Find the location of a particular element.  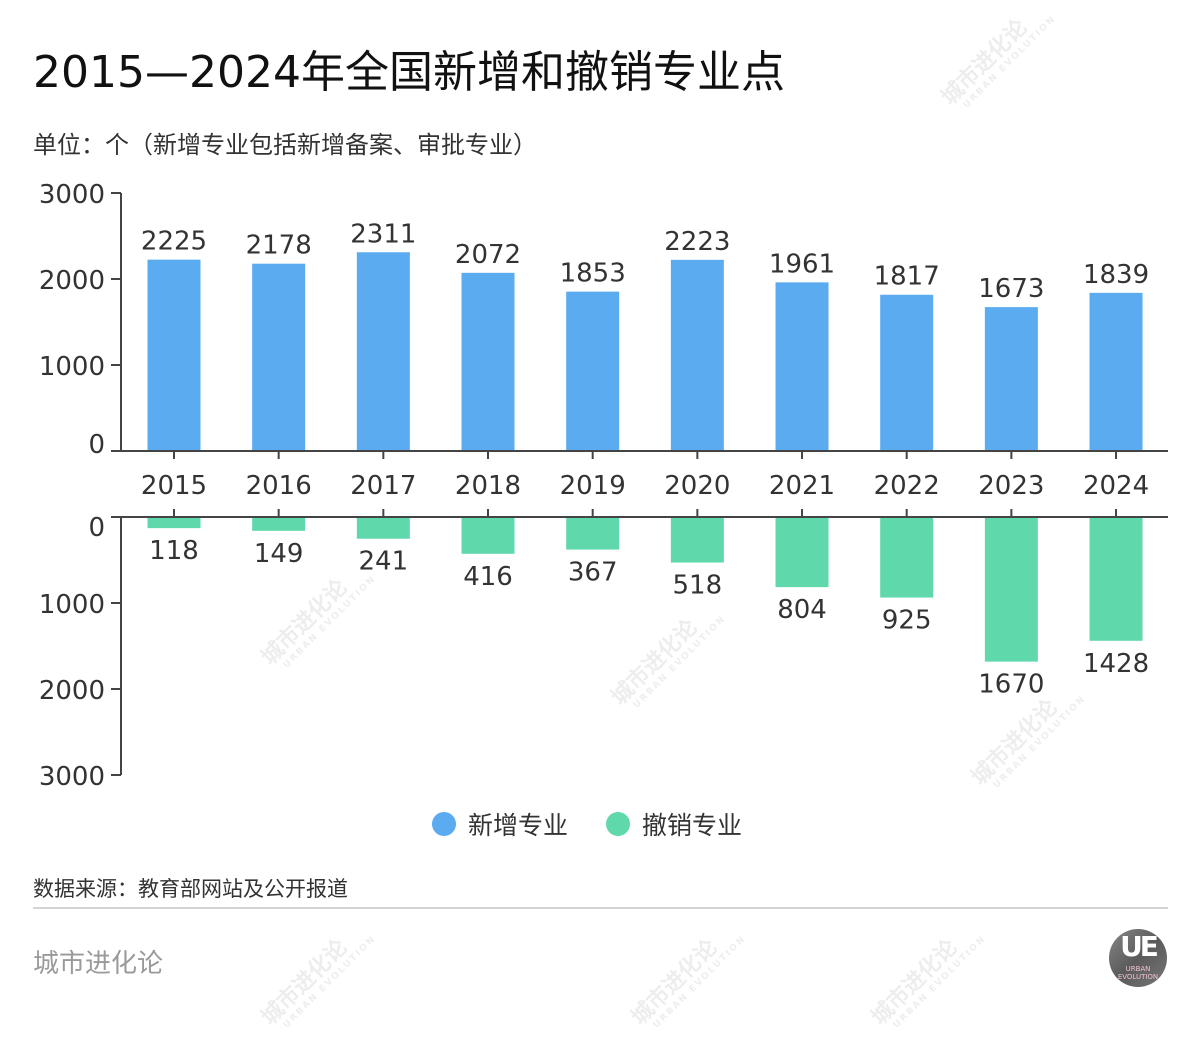

x-category-label-2017: 2017 is located at coordinates (383, 486).